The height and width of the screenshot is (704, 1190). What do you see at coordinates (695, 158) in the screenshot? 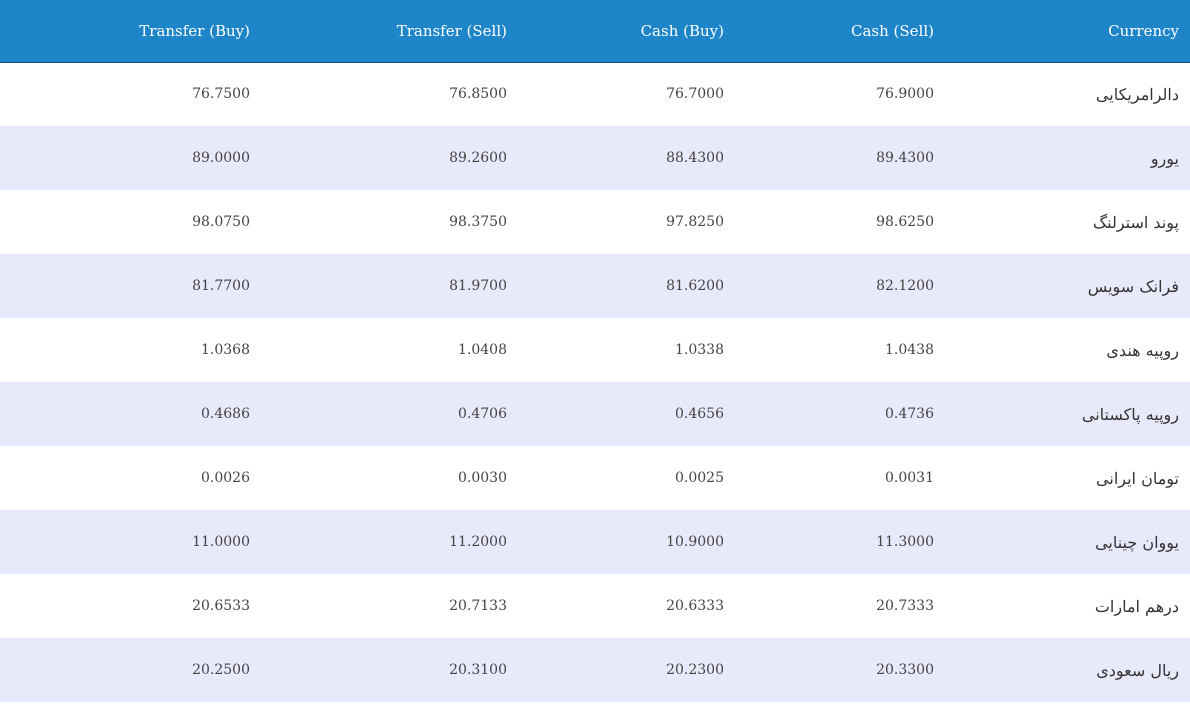
I see `cash-buy-cell: 88.4300` at bounding box center [695, 158].